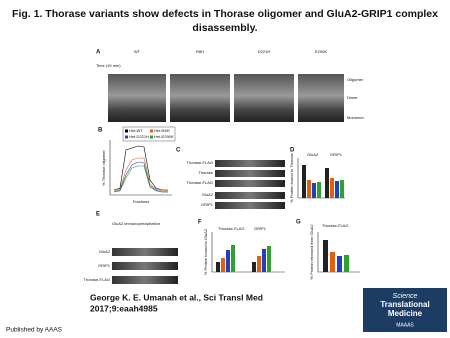 The width and height of the screenshot is (450, 338). I want to click on axis-label: Time (15 min), so click(108, 65).